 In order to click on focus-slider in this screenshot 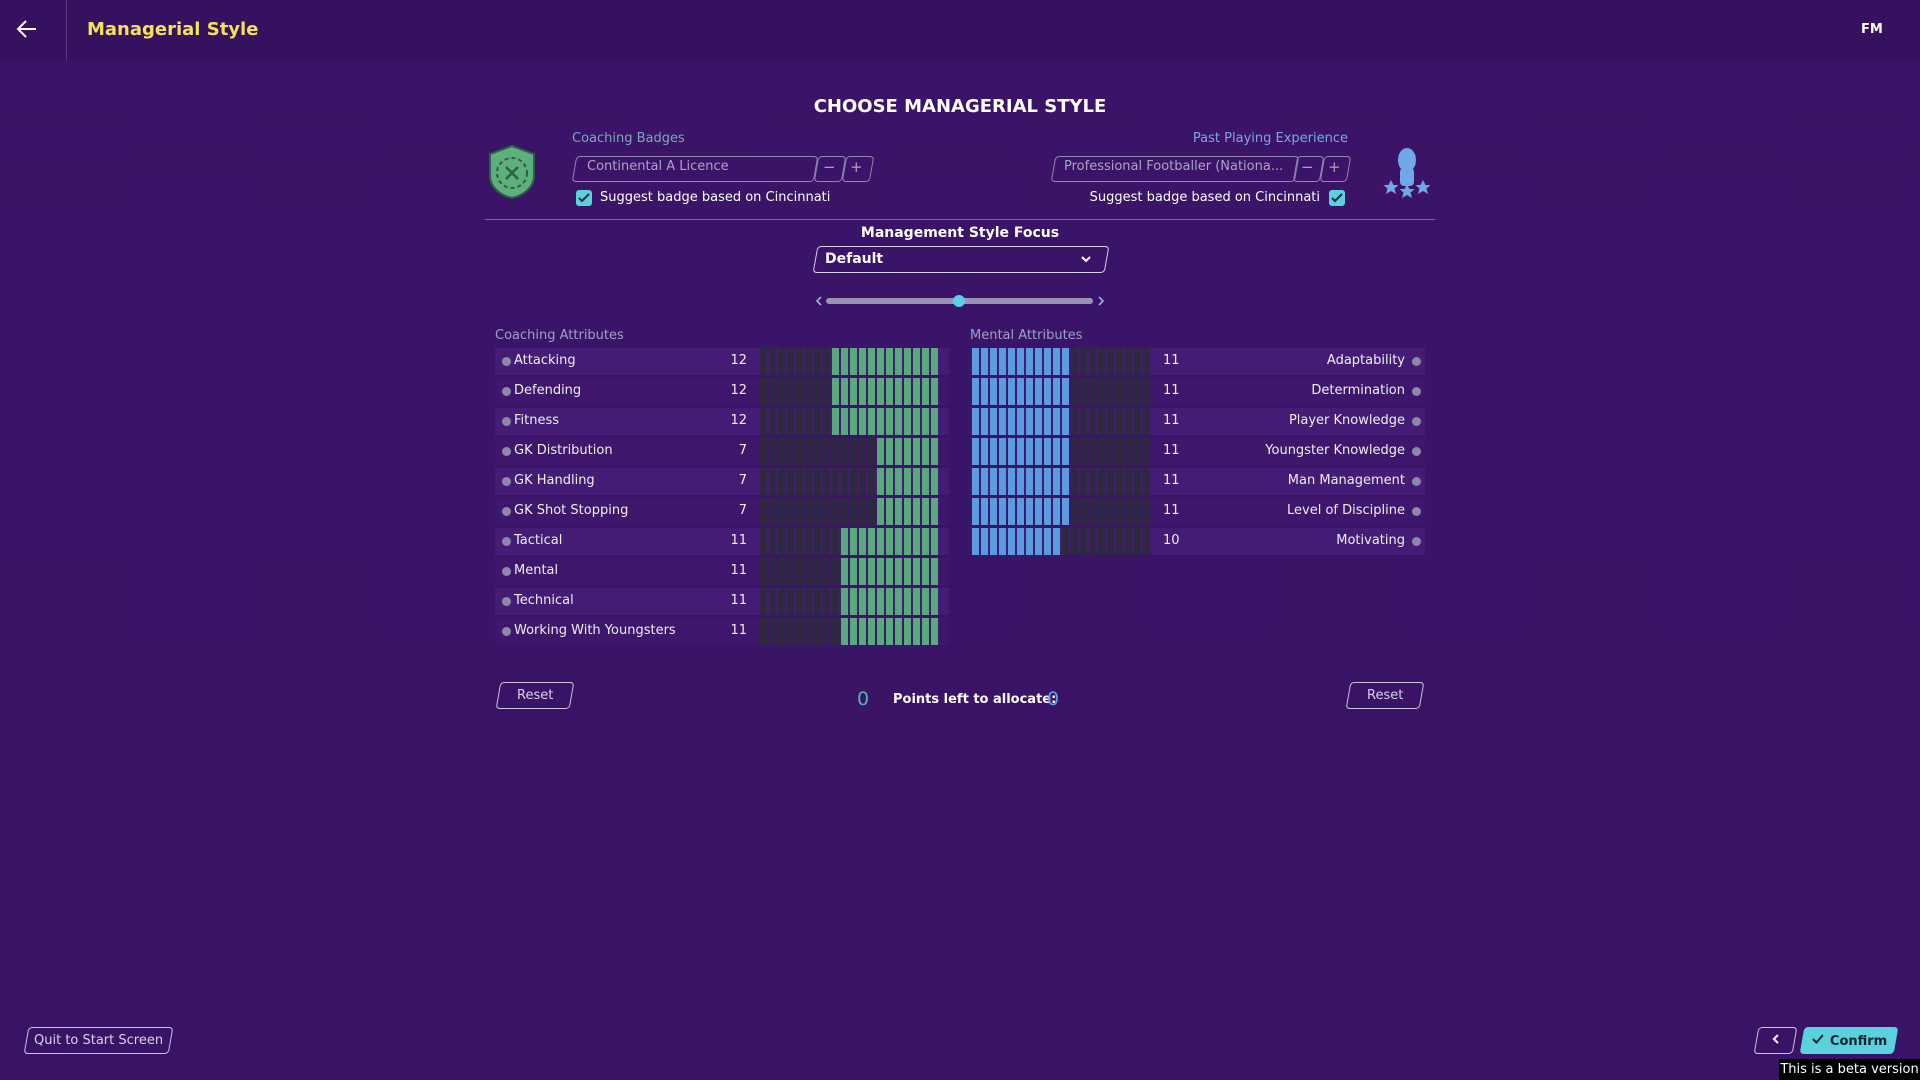, I will do `click(960, 301)`.